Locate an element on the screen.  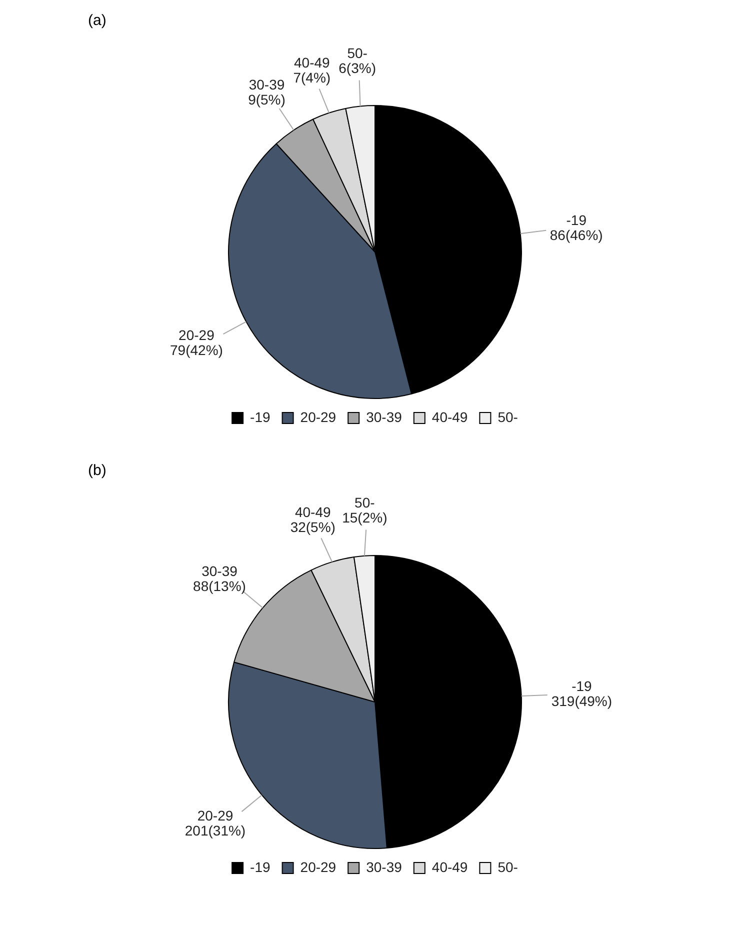
data-label: 32(5%) is located at coordinates (313, 526).